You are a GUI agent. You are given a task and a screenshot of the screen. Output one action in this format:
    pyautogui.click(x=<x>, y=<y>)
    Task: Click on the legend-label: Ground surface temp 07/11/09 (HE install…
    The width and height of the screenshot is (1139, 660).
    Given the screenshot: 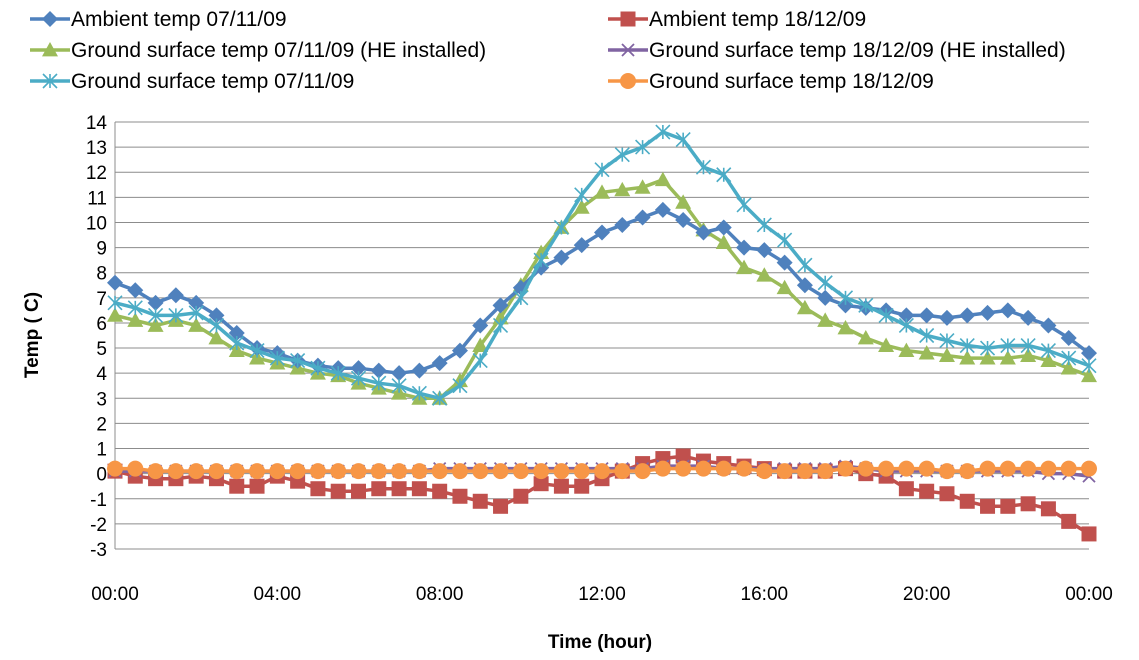 What is the action you would take?
    pyautogui.click(x=278, y=50)
    